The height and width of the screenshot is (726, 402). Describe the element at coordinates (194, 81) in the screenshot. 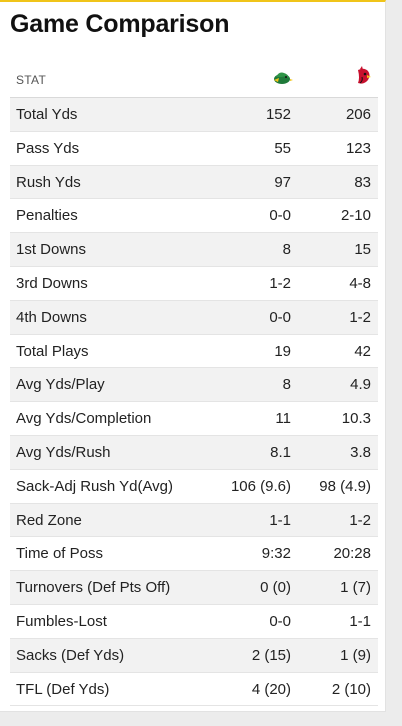

I see `table-header: STAT` at that location.